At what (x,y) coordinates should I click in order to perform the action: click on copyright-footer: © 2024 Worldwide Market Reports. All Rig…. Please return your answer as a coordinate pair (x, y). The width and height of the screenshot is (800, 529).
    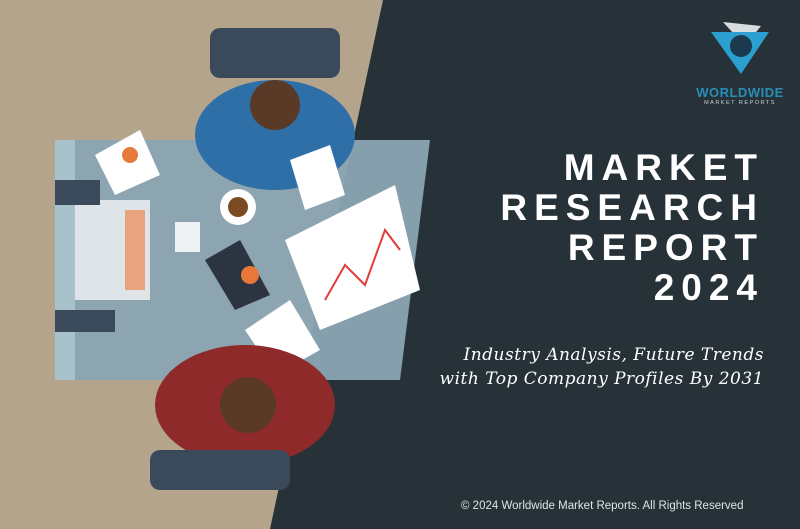
    Looking at the image, I should click on (602, 506).